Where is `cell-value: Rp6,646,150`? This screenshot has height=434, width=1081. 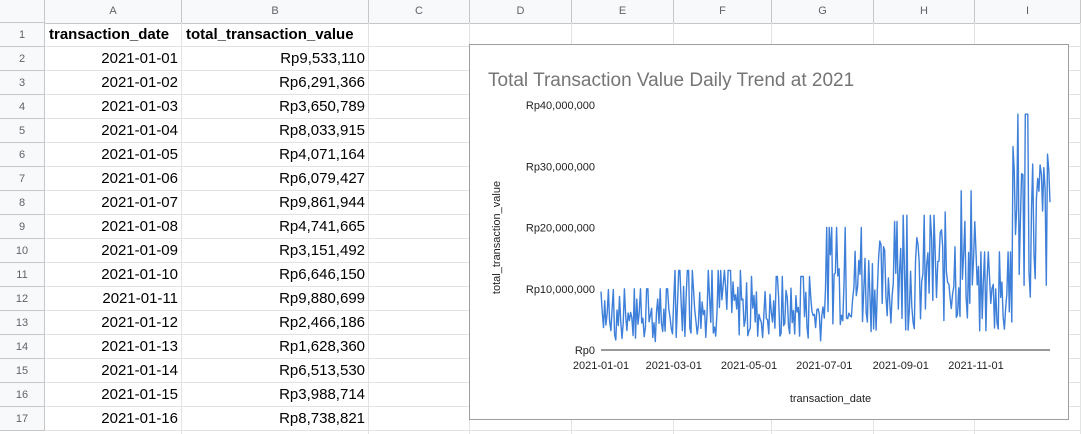
cell-value: Rp6,646,150 is located at coordinates (322, 274).